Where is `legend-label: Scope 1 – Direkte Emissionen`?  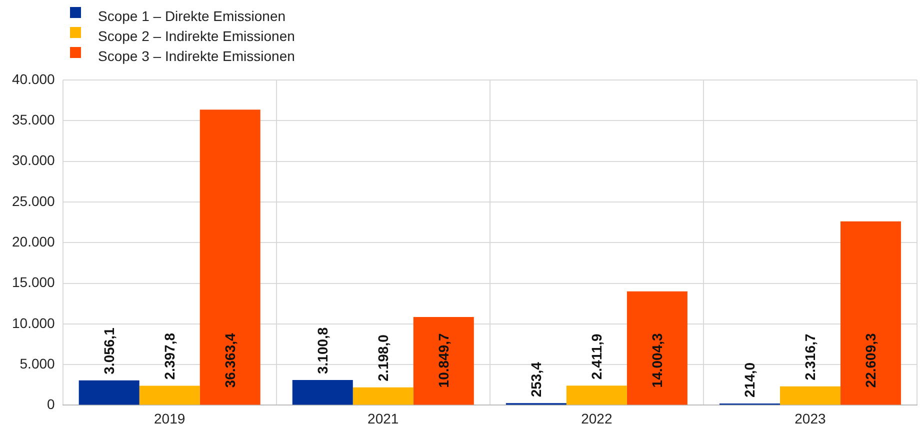
legend-label: Scope 1 – Direkte Emissionen is located at coordinates (192, 16).